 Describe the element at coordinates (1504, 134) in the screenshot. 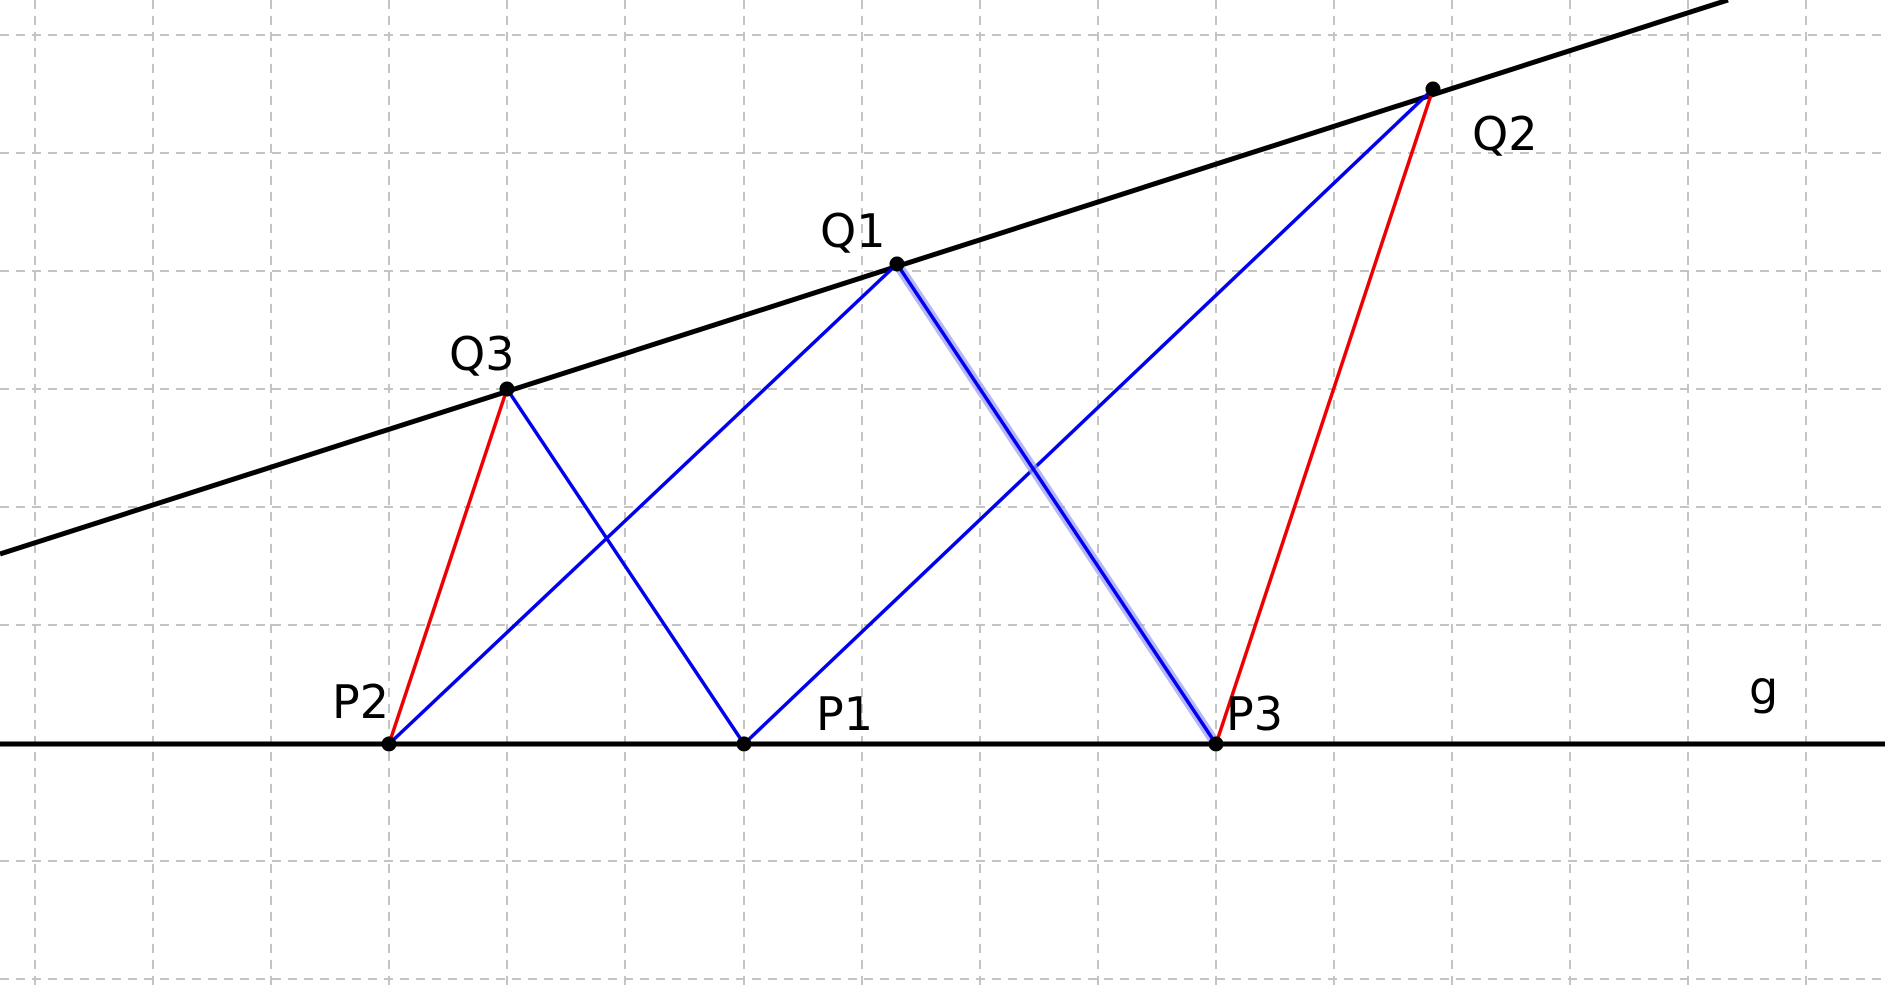

I see `label-q2: Q2` at that location.